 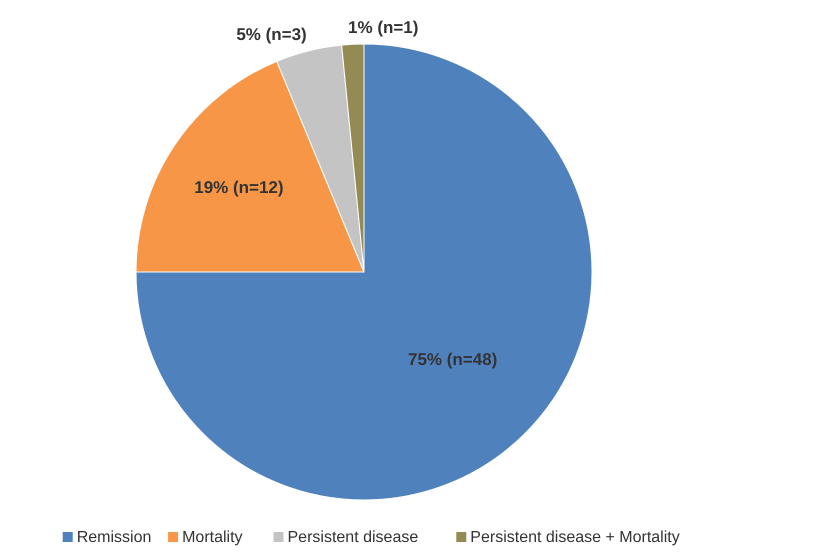 What do you see at coordinates (114, 537) in the screenshot?
I see `legend-label: Remission` at bounding box center [114, 537].